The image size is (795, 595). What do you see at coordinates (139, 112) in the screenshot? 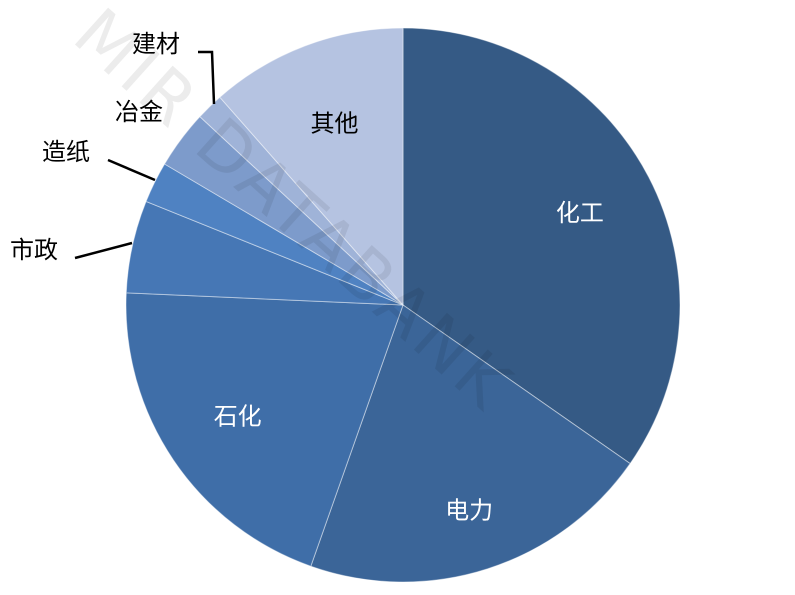
I see `slice-label-5: 冶金` at bounding box center [139, 112].